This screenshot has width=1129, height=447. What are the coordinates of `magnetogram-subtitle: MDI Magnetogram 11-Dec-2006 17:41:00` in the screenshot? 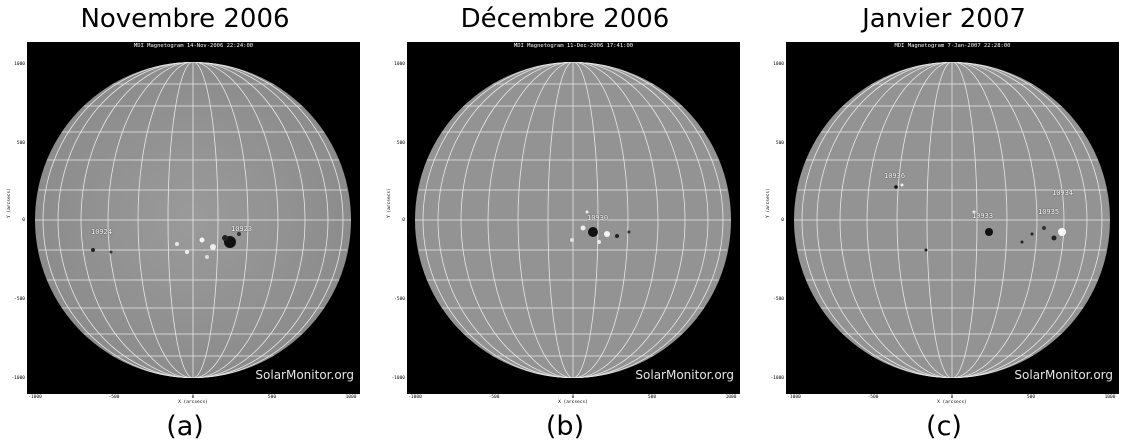 It's located at (573, 46).